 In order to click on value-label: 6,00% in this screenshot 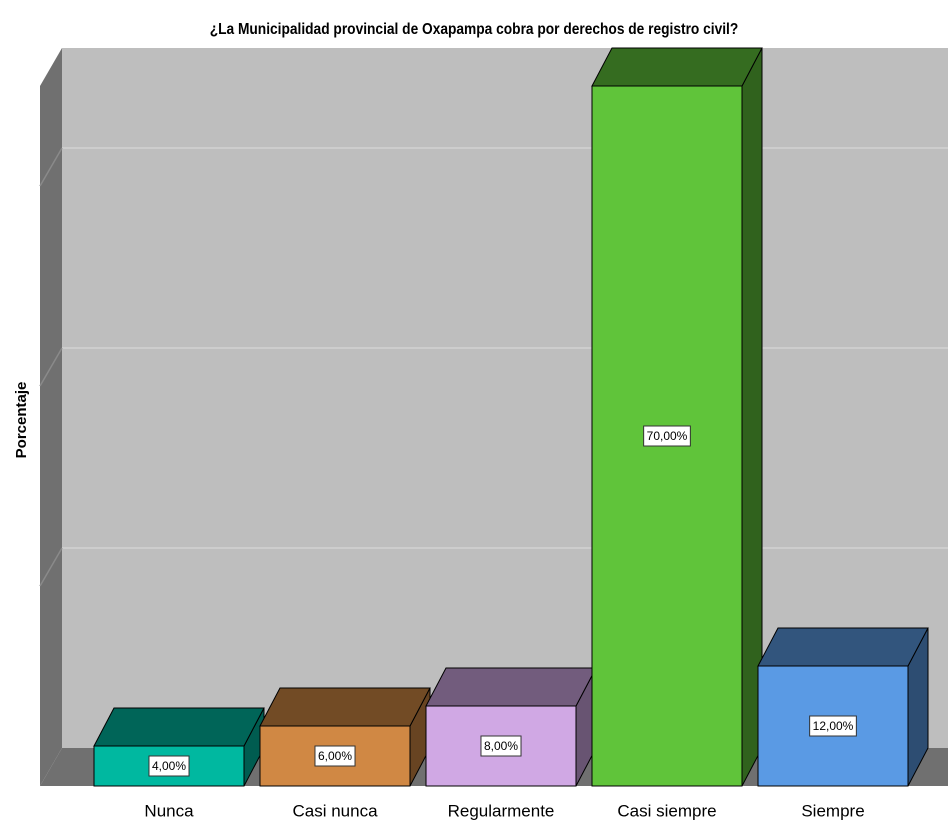, I will do `click(335, 756)`.